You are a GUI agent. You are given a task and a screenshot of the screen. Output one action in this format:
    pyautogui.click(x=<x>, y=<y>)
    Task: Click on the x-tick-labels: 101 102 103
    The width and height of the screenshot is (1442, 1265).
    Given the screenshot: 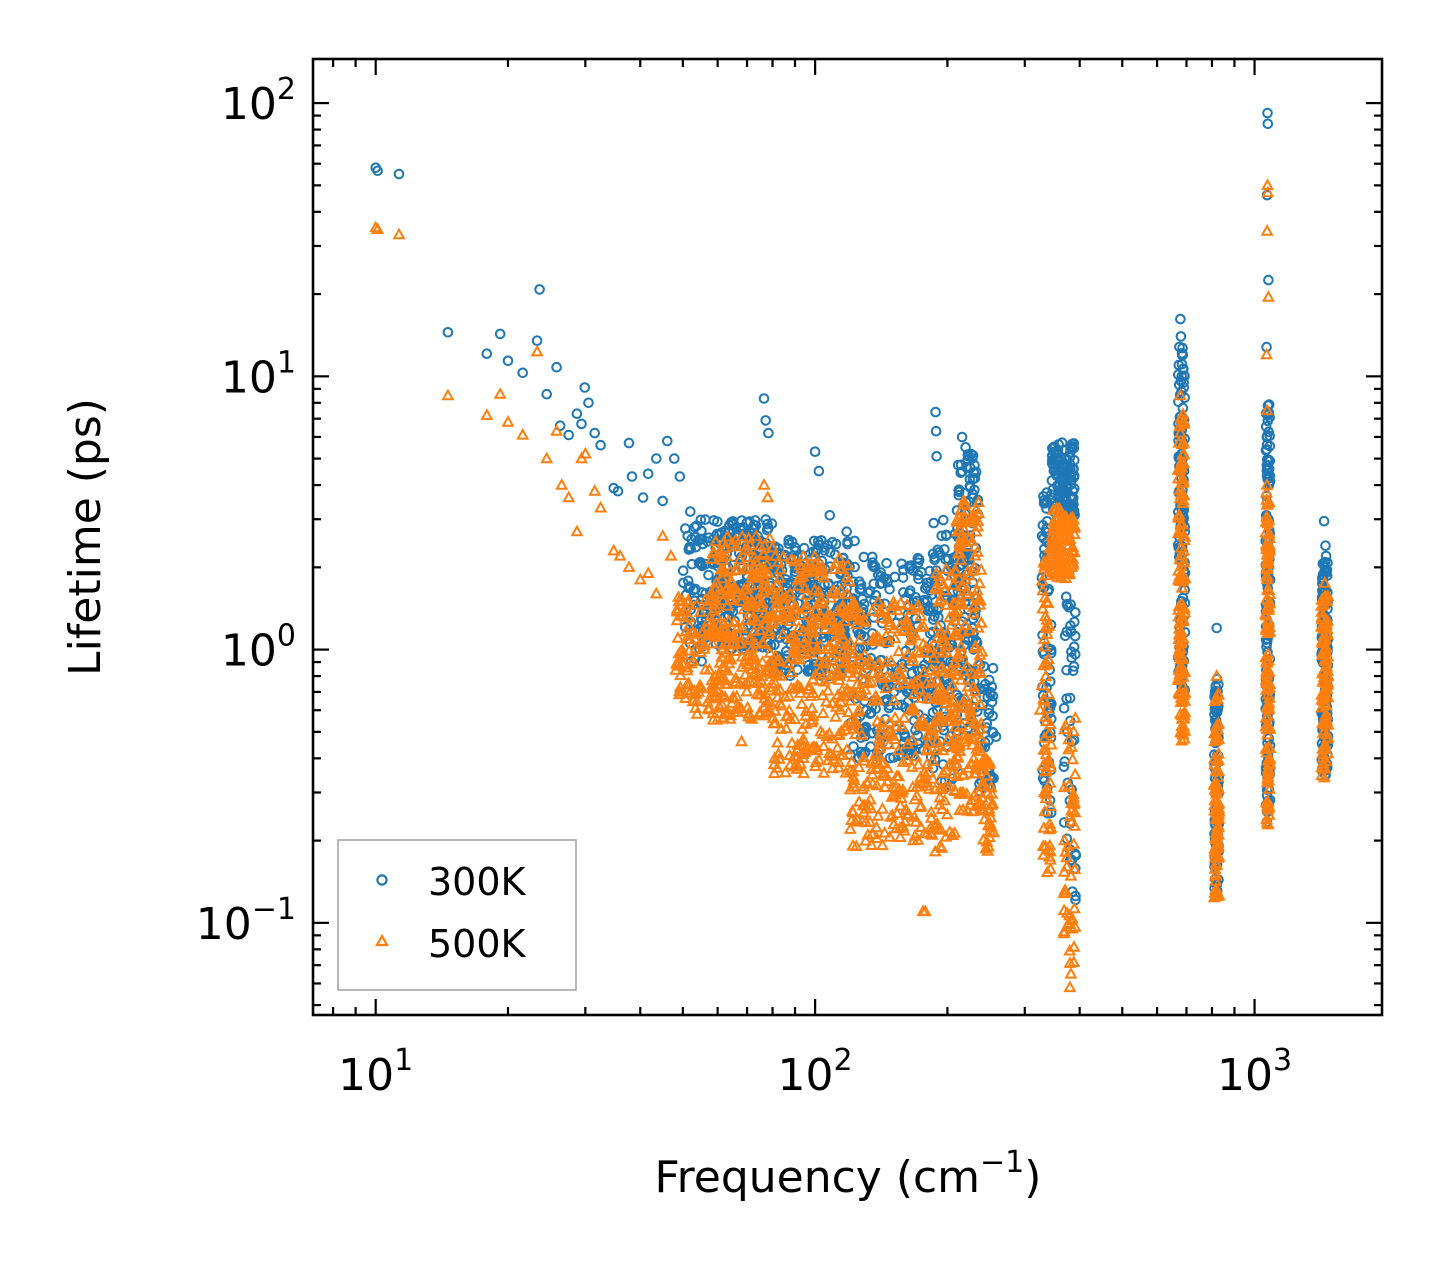 What is the action you would take?
    pyautogui.click(x=815, y=1072)
    